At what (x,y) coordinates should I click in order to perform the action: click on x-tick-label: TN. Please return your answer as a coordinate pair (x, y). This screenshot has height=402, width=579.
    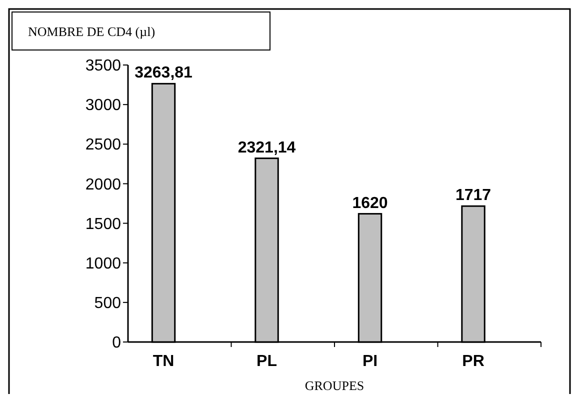
    Looking at the image, I should click on (163, 361).